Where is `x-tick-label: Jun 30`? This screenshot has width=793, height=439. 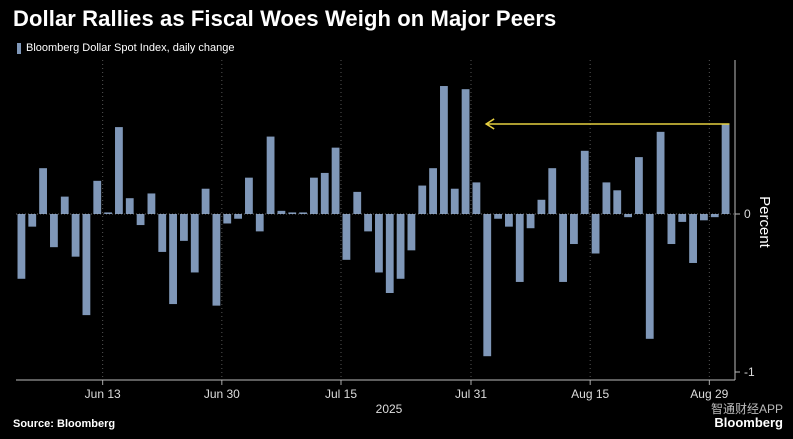 x-tick-label: Jun 30 is located at coordinates (222, 394).